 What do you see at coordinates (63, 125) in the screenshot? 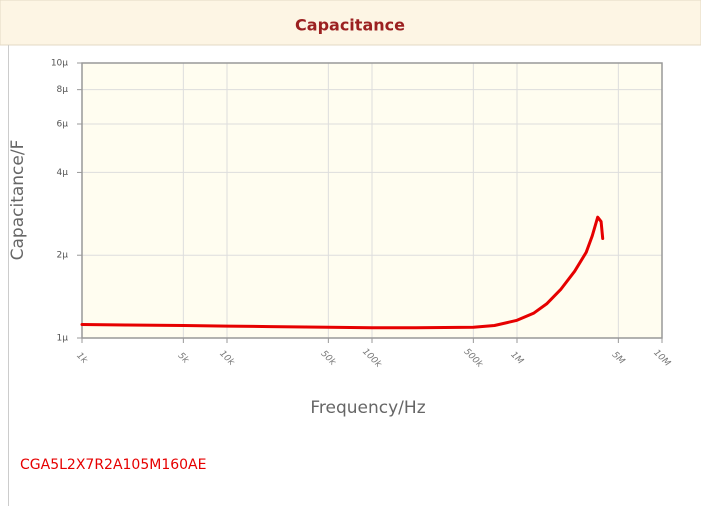
I see `y-tick-label: 6µ` at bounding box center [63, 125].